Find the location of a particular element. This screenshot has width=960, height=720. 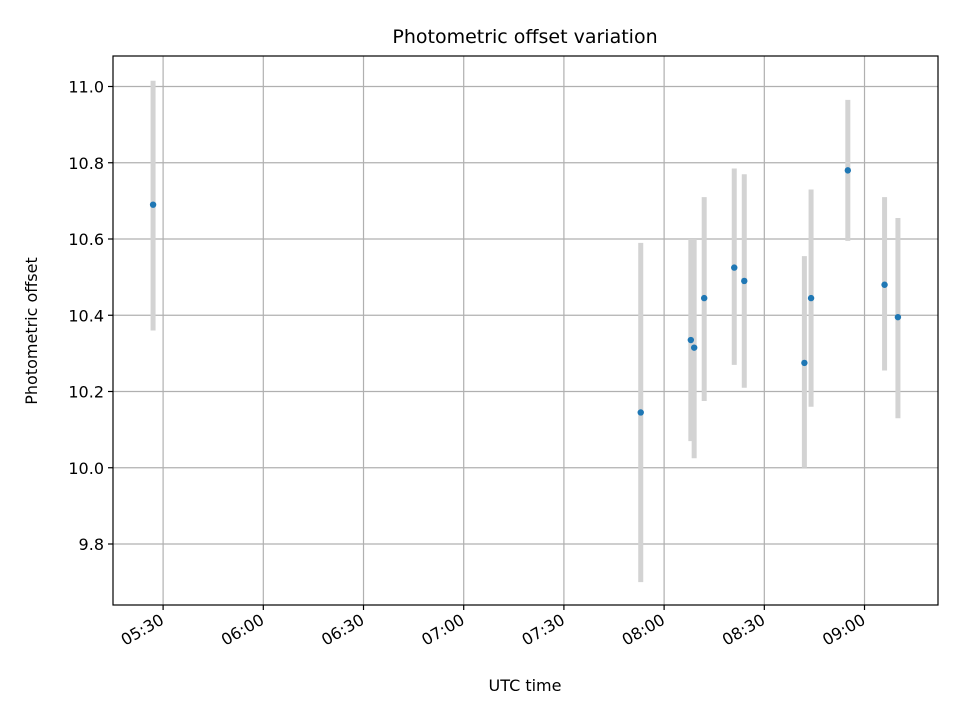

y-tick-label: 10.6 is located at coordinates (86, 239).